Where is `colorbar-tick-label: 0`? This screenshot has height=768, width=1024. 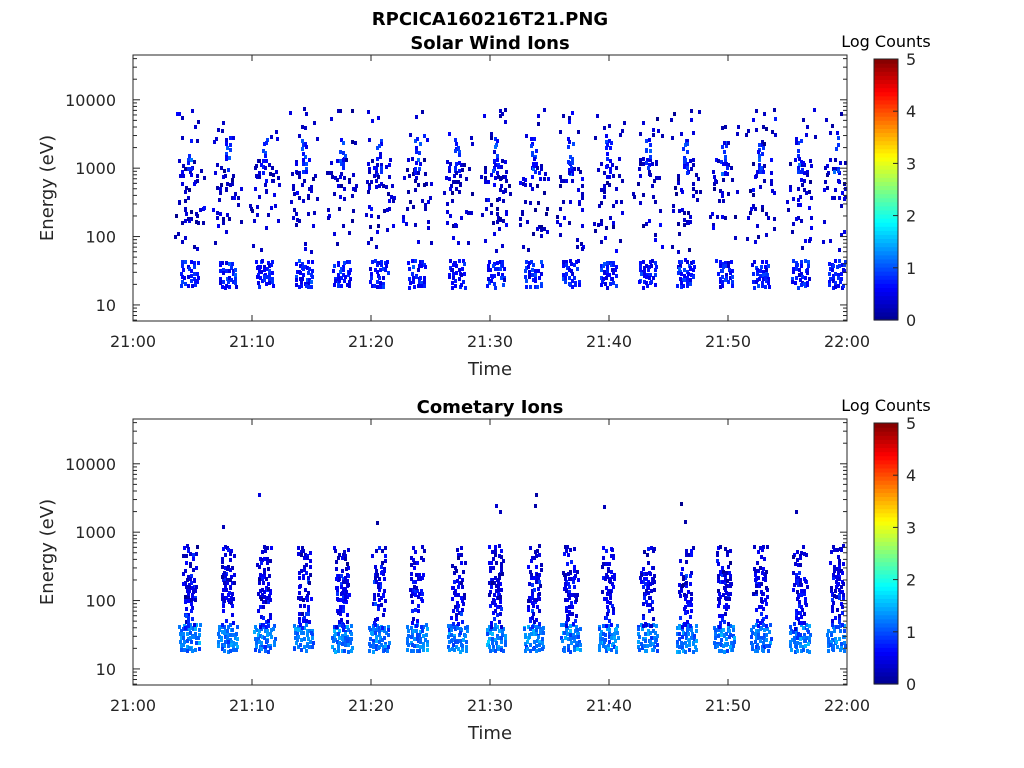 colorbar-tick-label: 0 is located at coordinates (911, 320).